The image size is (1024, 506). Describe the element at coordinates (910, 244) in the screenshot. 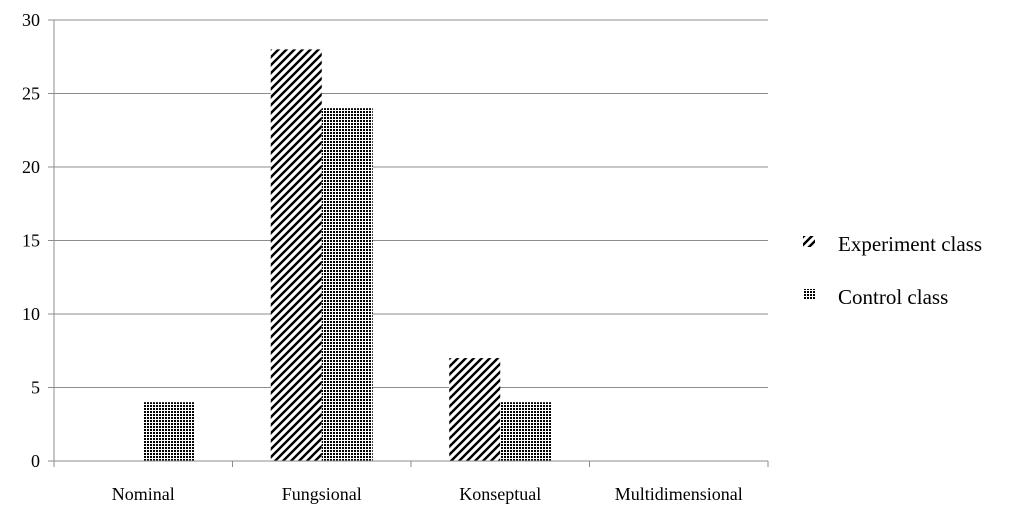

I see `legend-label: Experiment class` at that location.